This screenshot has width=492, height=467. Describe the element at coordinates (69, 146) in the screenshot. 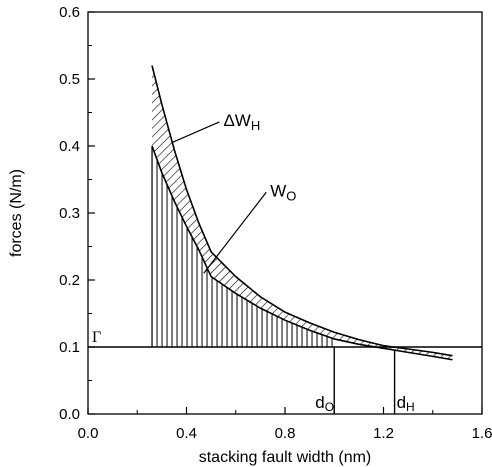

I see `y-tick-label: 0.4` at that location.